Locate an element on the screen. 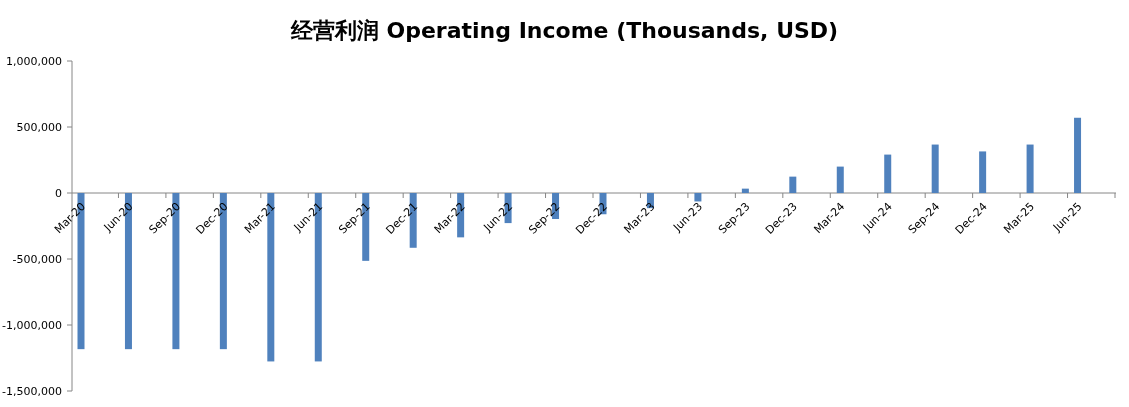 The width and height of the screenshot is (1129, 407). title: 经营利润 Operating Income (Thousands, USD) is located at coordinates (564, 30).